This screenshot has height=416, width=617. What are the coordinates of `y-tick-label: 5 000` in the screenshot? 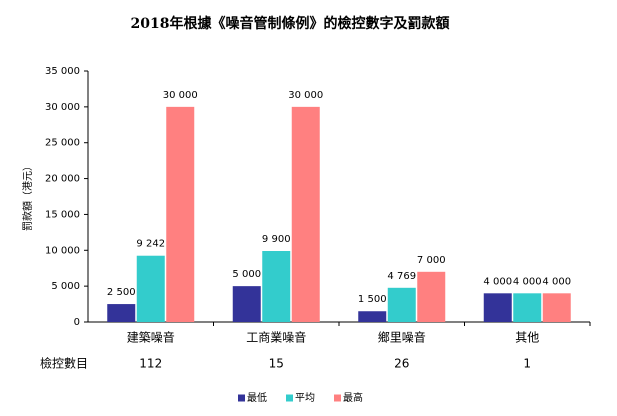 It's located at (65, 286).